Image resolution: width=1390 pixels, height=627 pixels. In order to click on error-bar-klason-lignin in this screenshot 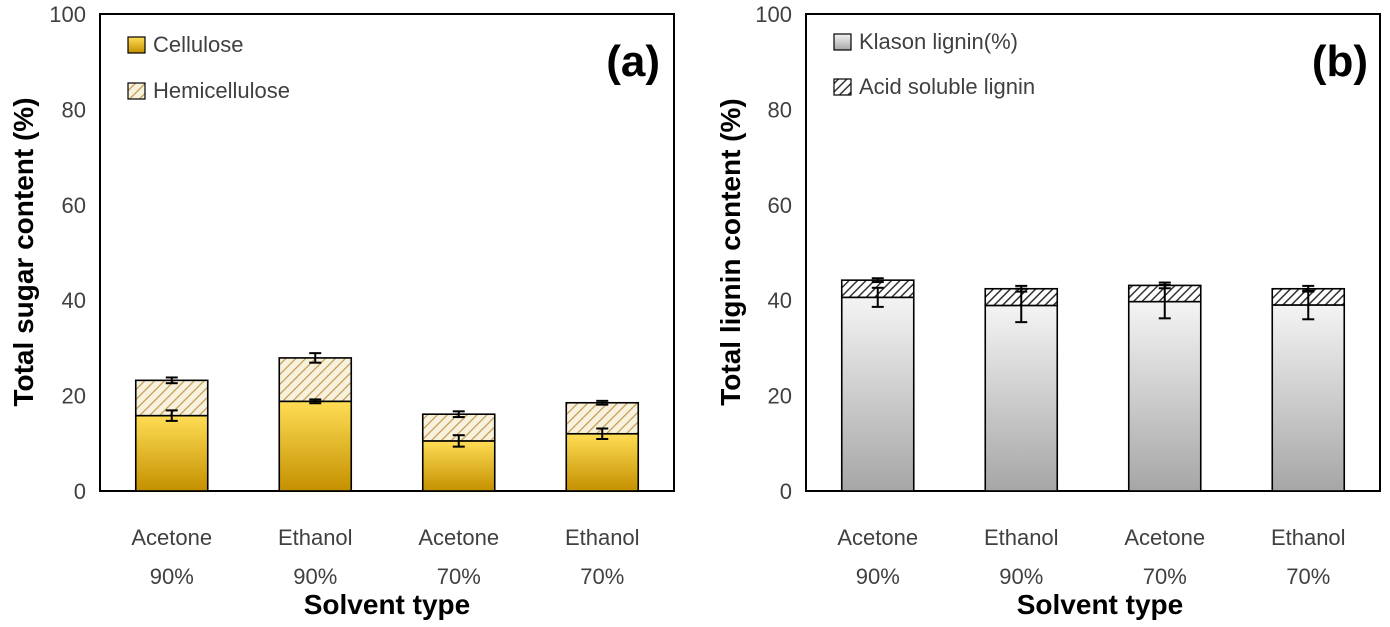, I will do `click(877, 297)`.